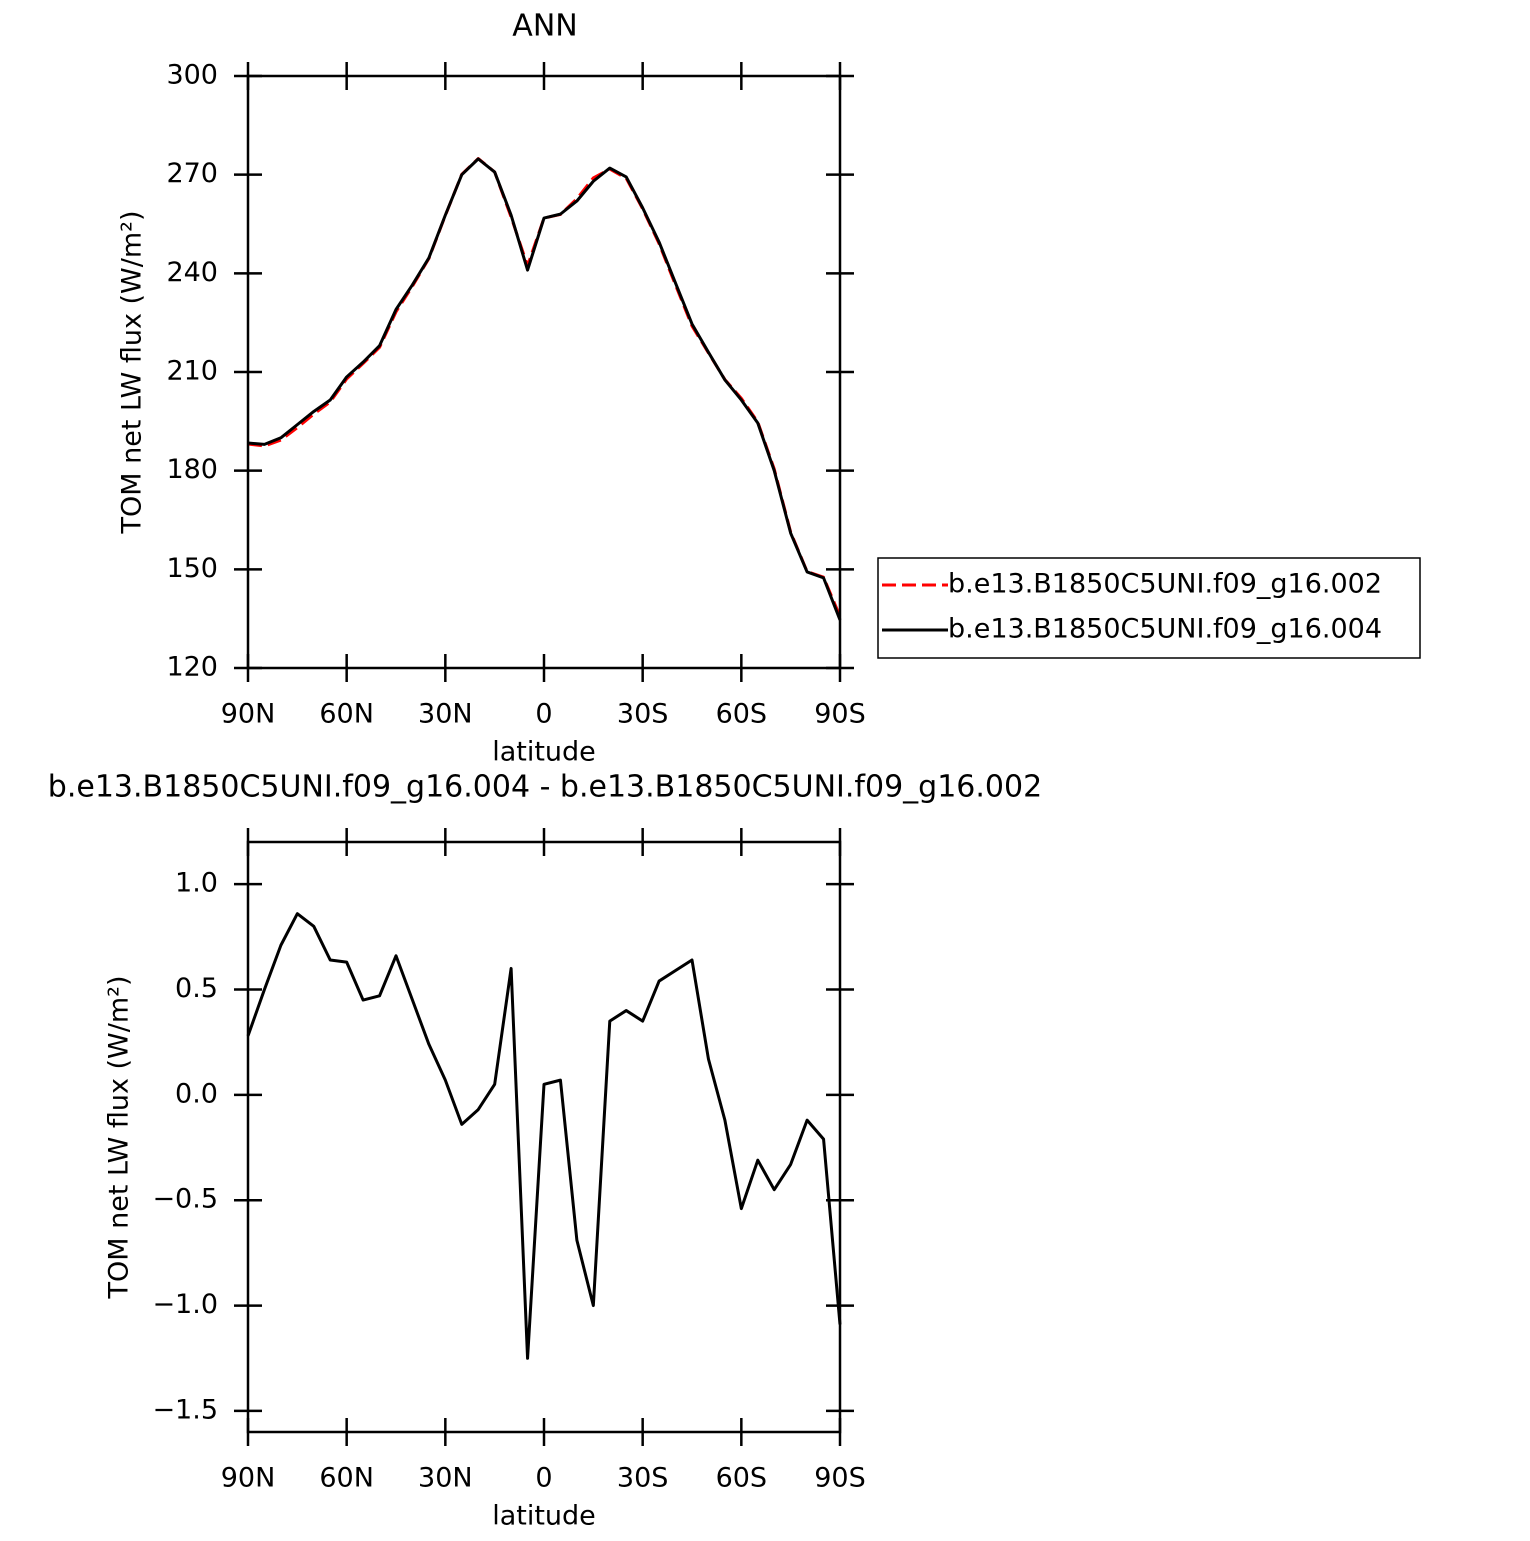 Image resolution: width=1530 pixels, height=1541 pixels. Describe the element at coordinates (196, 883) in the screenshot. I see `y-tick-label: 1.0` at that location.